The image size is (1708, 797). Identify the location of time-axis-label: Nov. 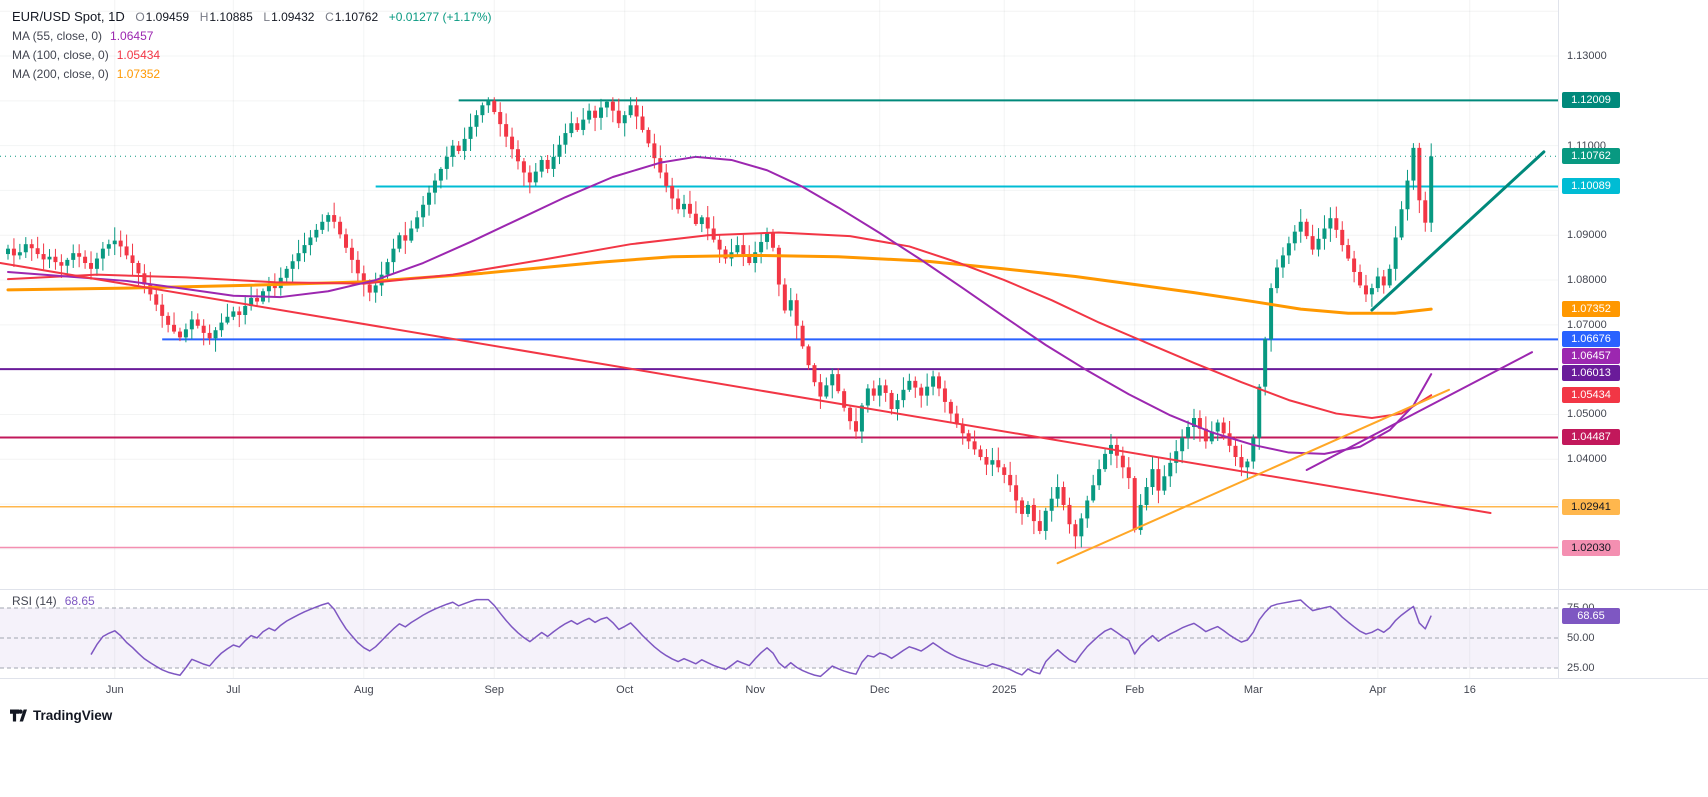
(755, 690).